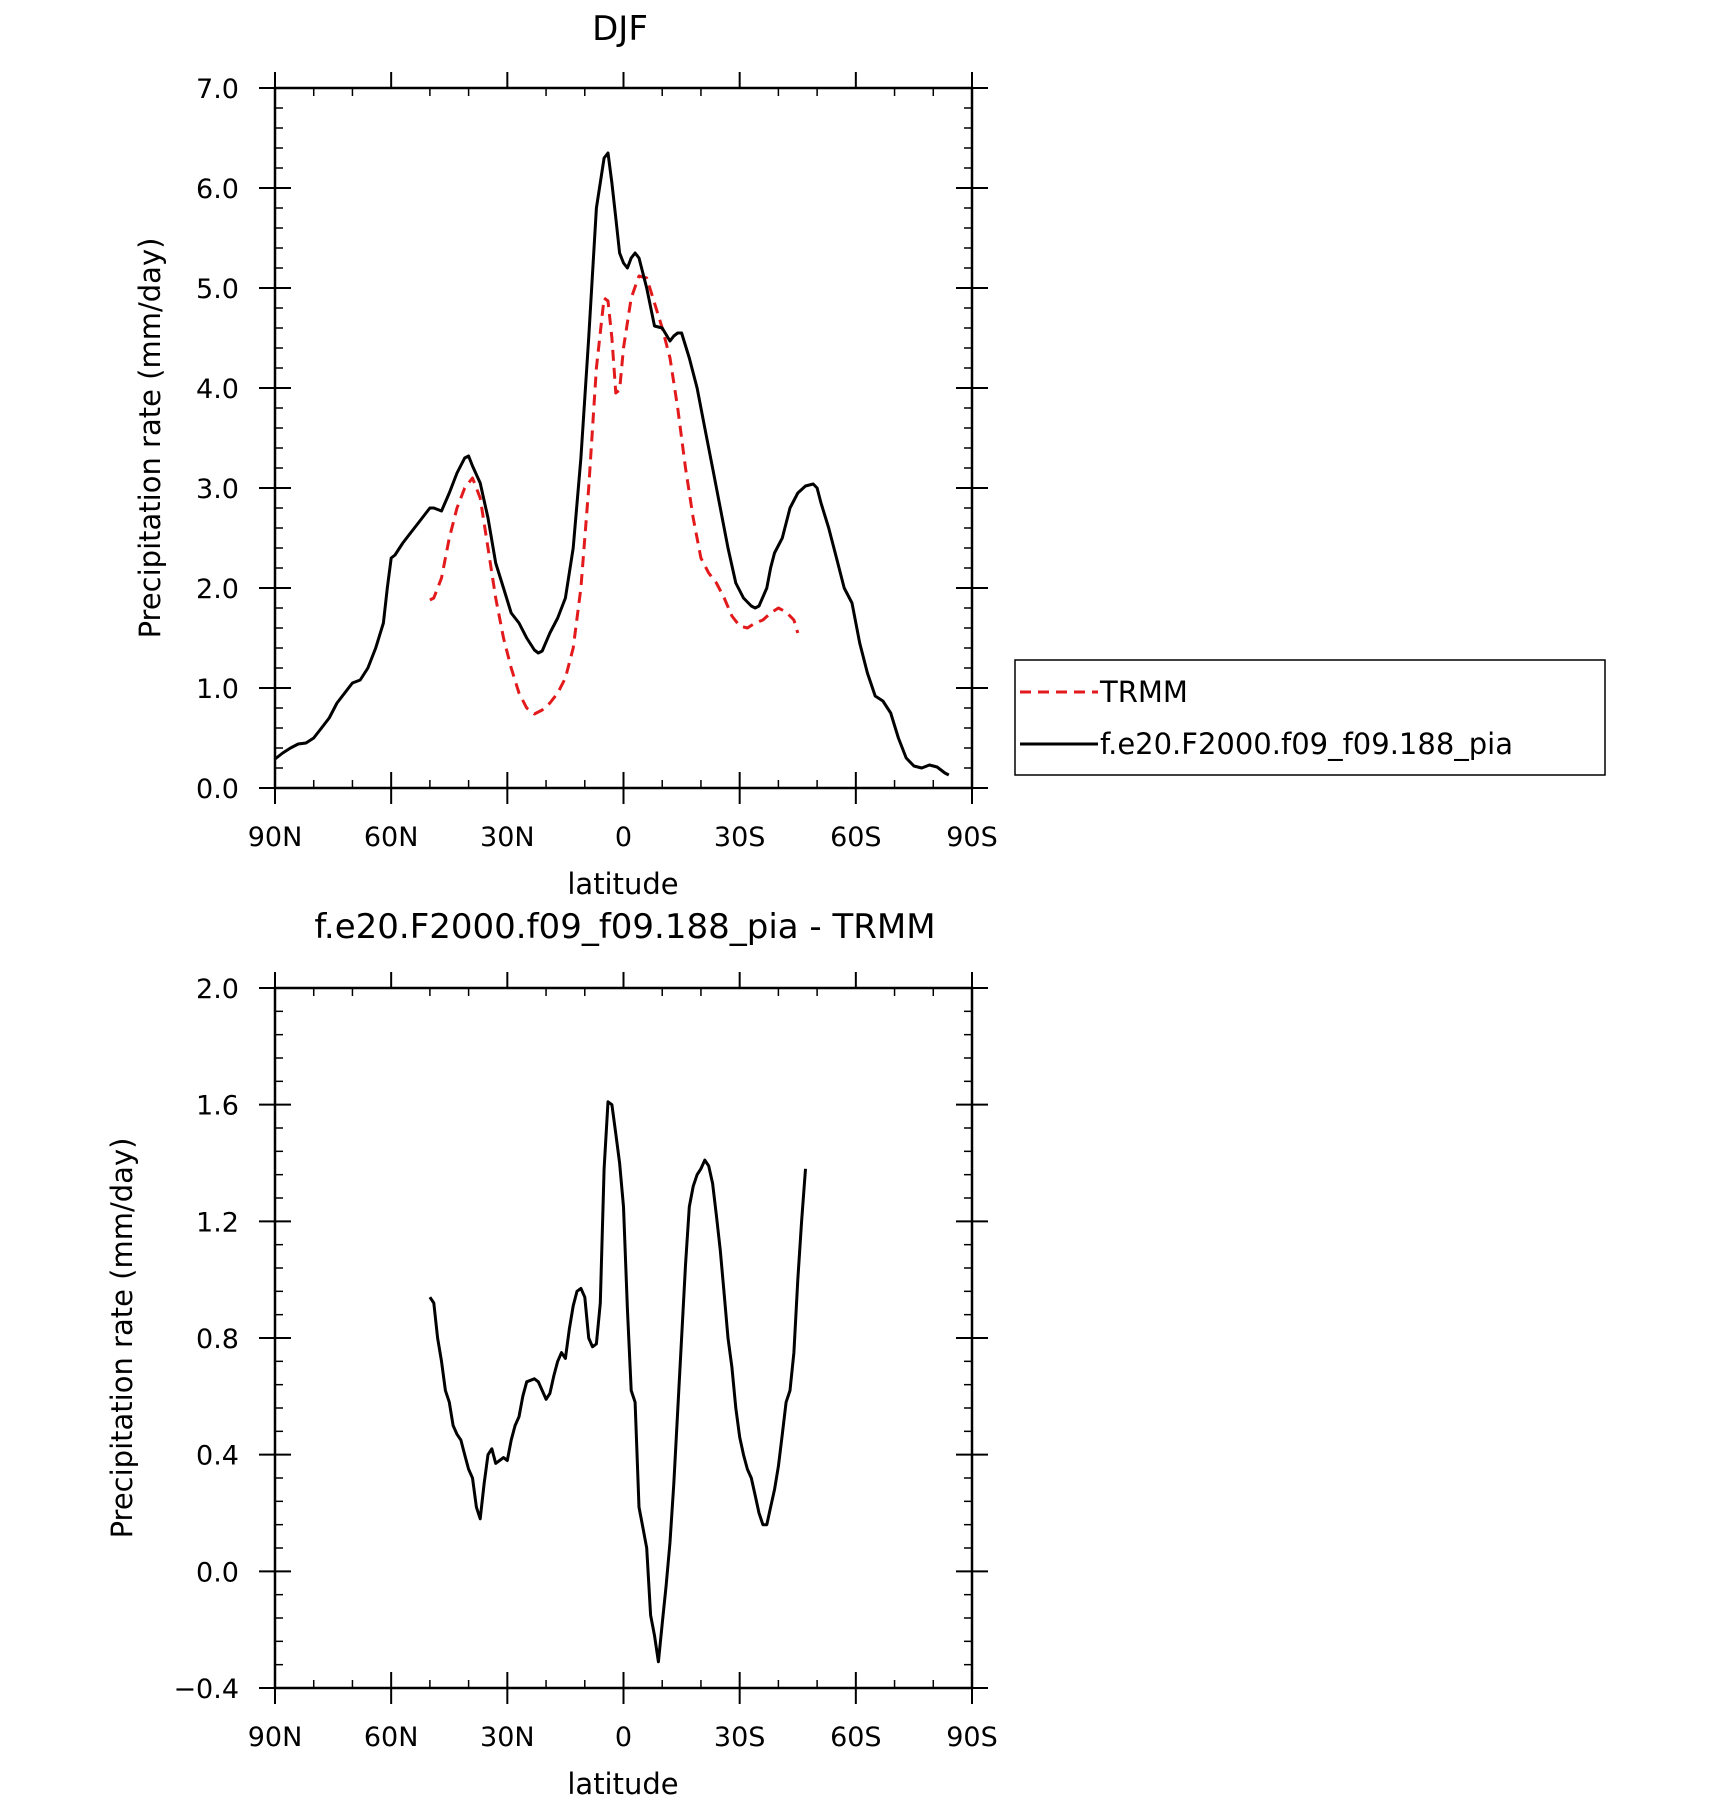 Image resolution: width=1710 pixels, height=1800 pixels. What do you see at coordinates (206, 1689) in the screenshot?
I see `y-tick-label: −0.4` at bounding box center [206, 1689].